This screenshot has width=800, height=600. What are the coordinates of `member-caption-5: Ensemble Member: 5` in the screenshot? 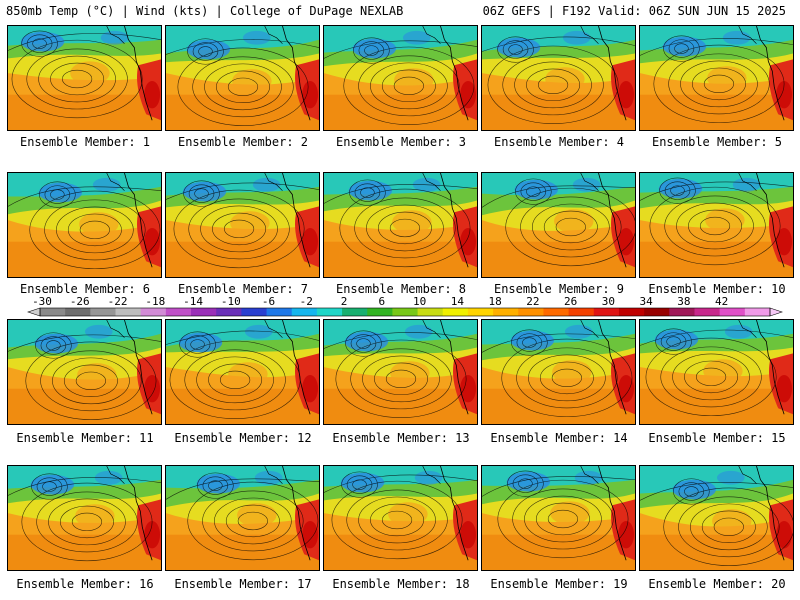 It's located at (717, 142).